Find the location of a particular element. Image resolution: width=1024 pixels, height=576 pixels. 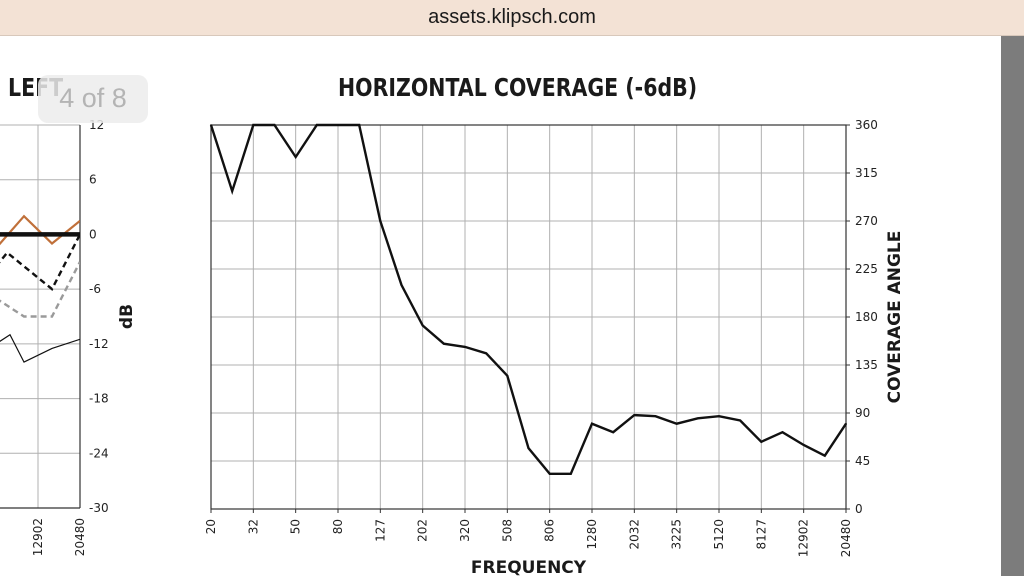

coverage-chart-title: HORIZONTAL COVERAGE (-6dB) is located at coordinates (518, 87).